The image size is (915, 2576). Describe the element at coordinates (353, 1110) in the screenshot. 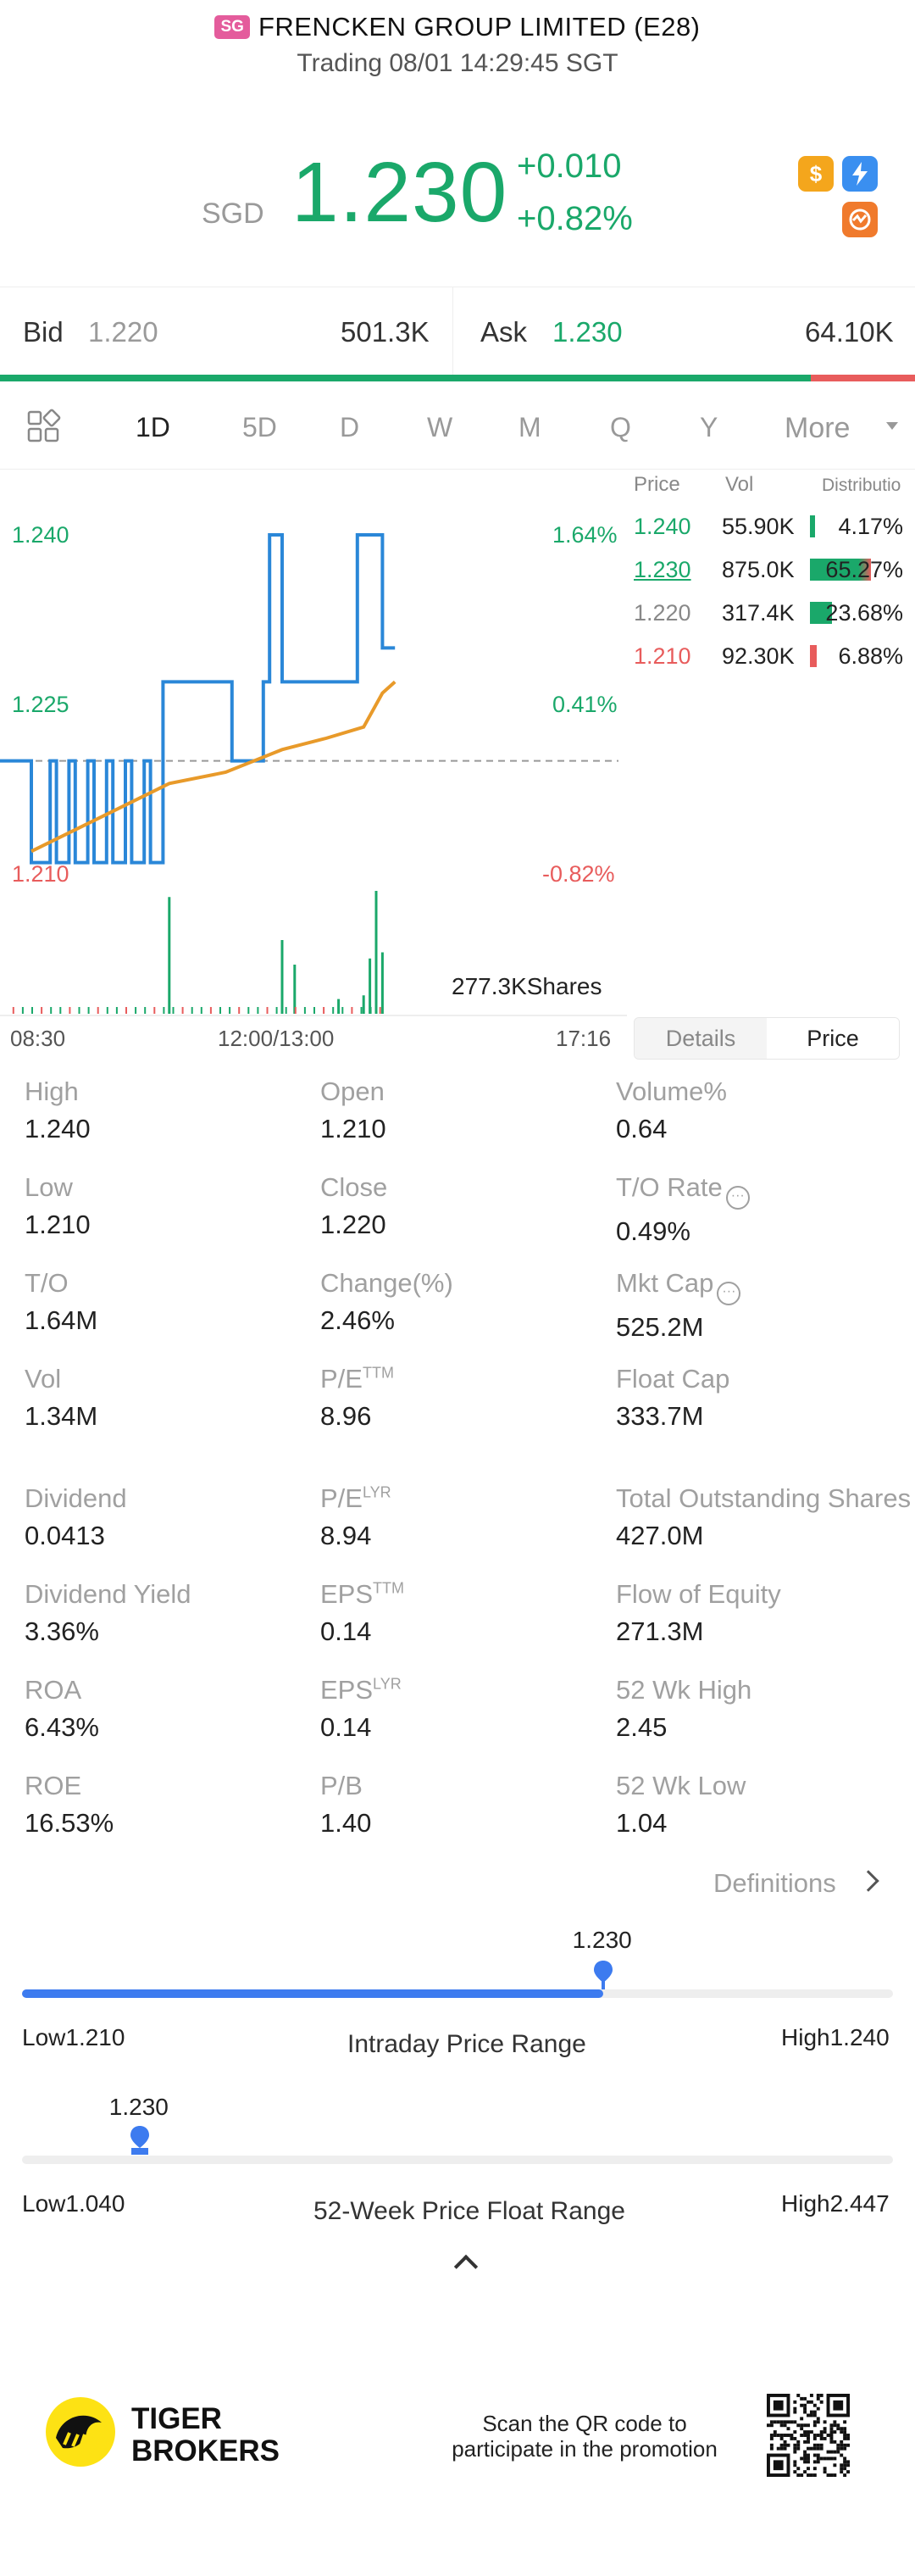

I see `stat-item: Open 1.210` at that location.